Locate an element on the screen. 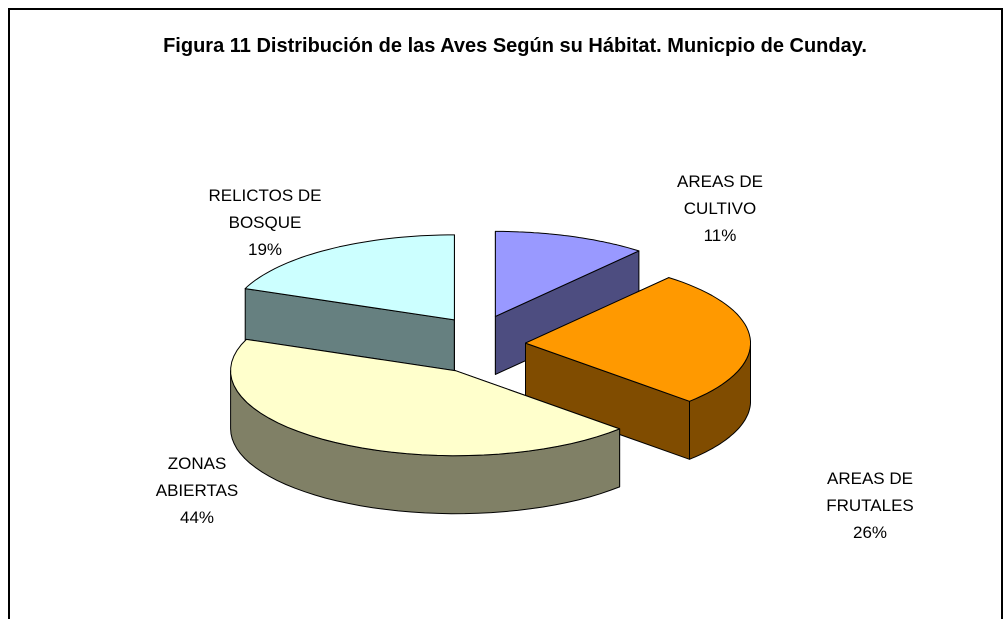 The width and height of the screenshot is (1007, 619). data-label: AREAS DE CULTIVO 11% is located at coordinates (720, 208).